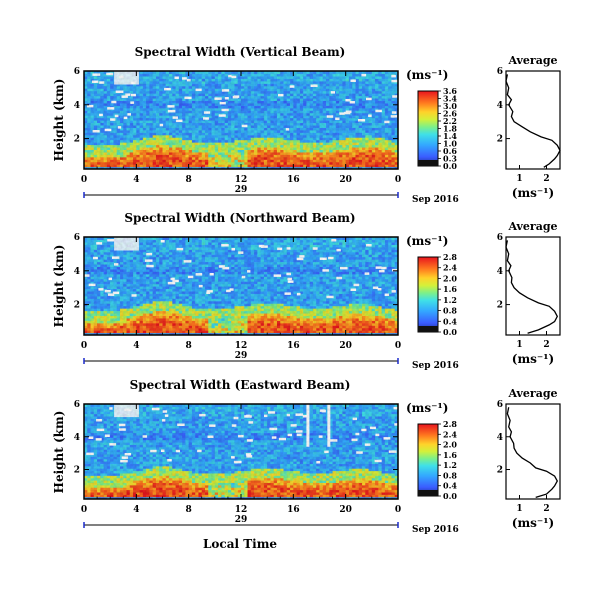  Describe the element at coordinates (450, 159) in the screenshot. I see `colorbar-tick-label: 0.3` at that location.